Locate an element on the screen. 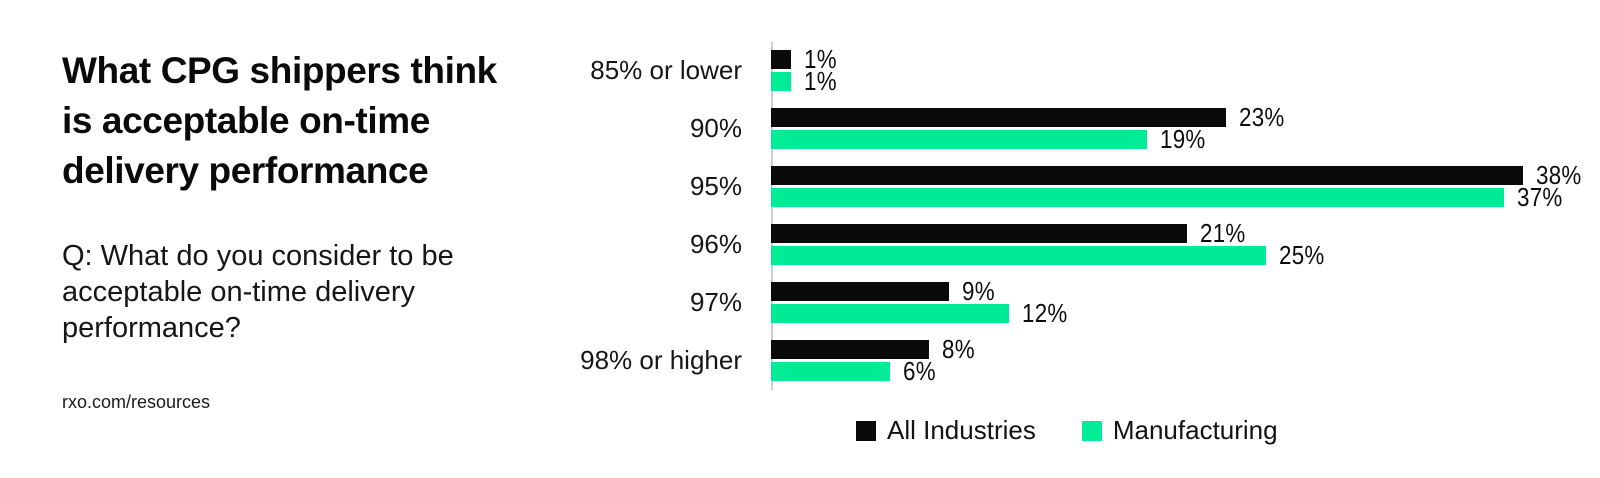 This screenshot has height=478, width=1600. legend: All Industries Manufacturing is located at coordinates (1067, 430).